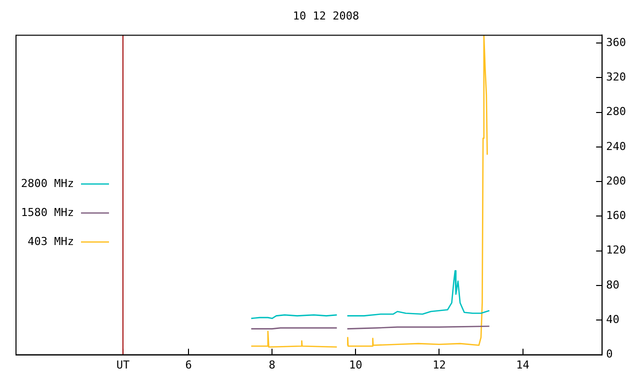  What do you see at coordinates (355, 365) in the screenshot?
I see `x-tick-label: 10` at bounding box center [355, 365].